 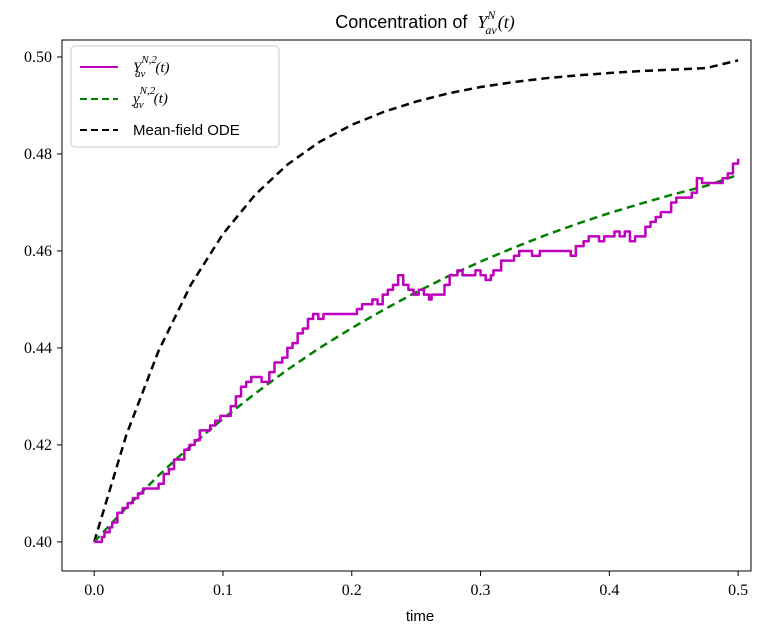 I want to click on x-tick-label: 0.5, so click(x=738, y=590).